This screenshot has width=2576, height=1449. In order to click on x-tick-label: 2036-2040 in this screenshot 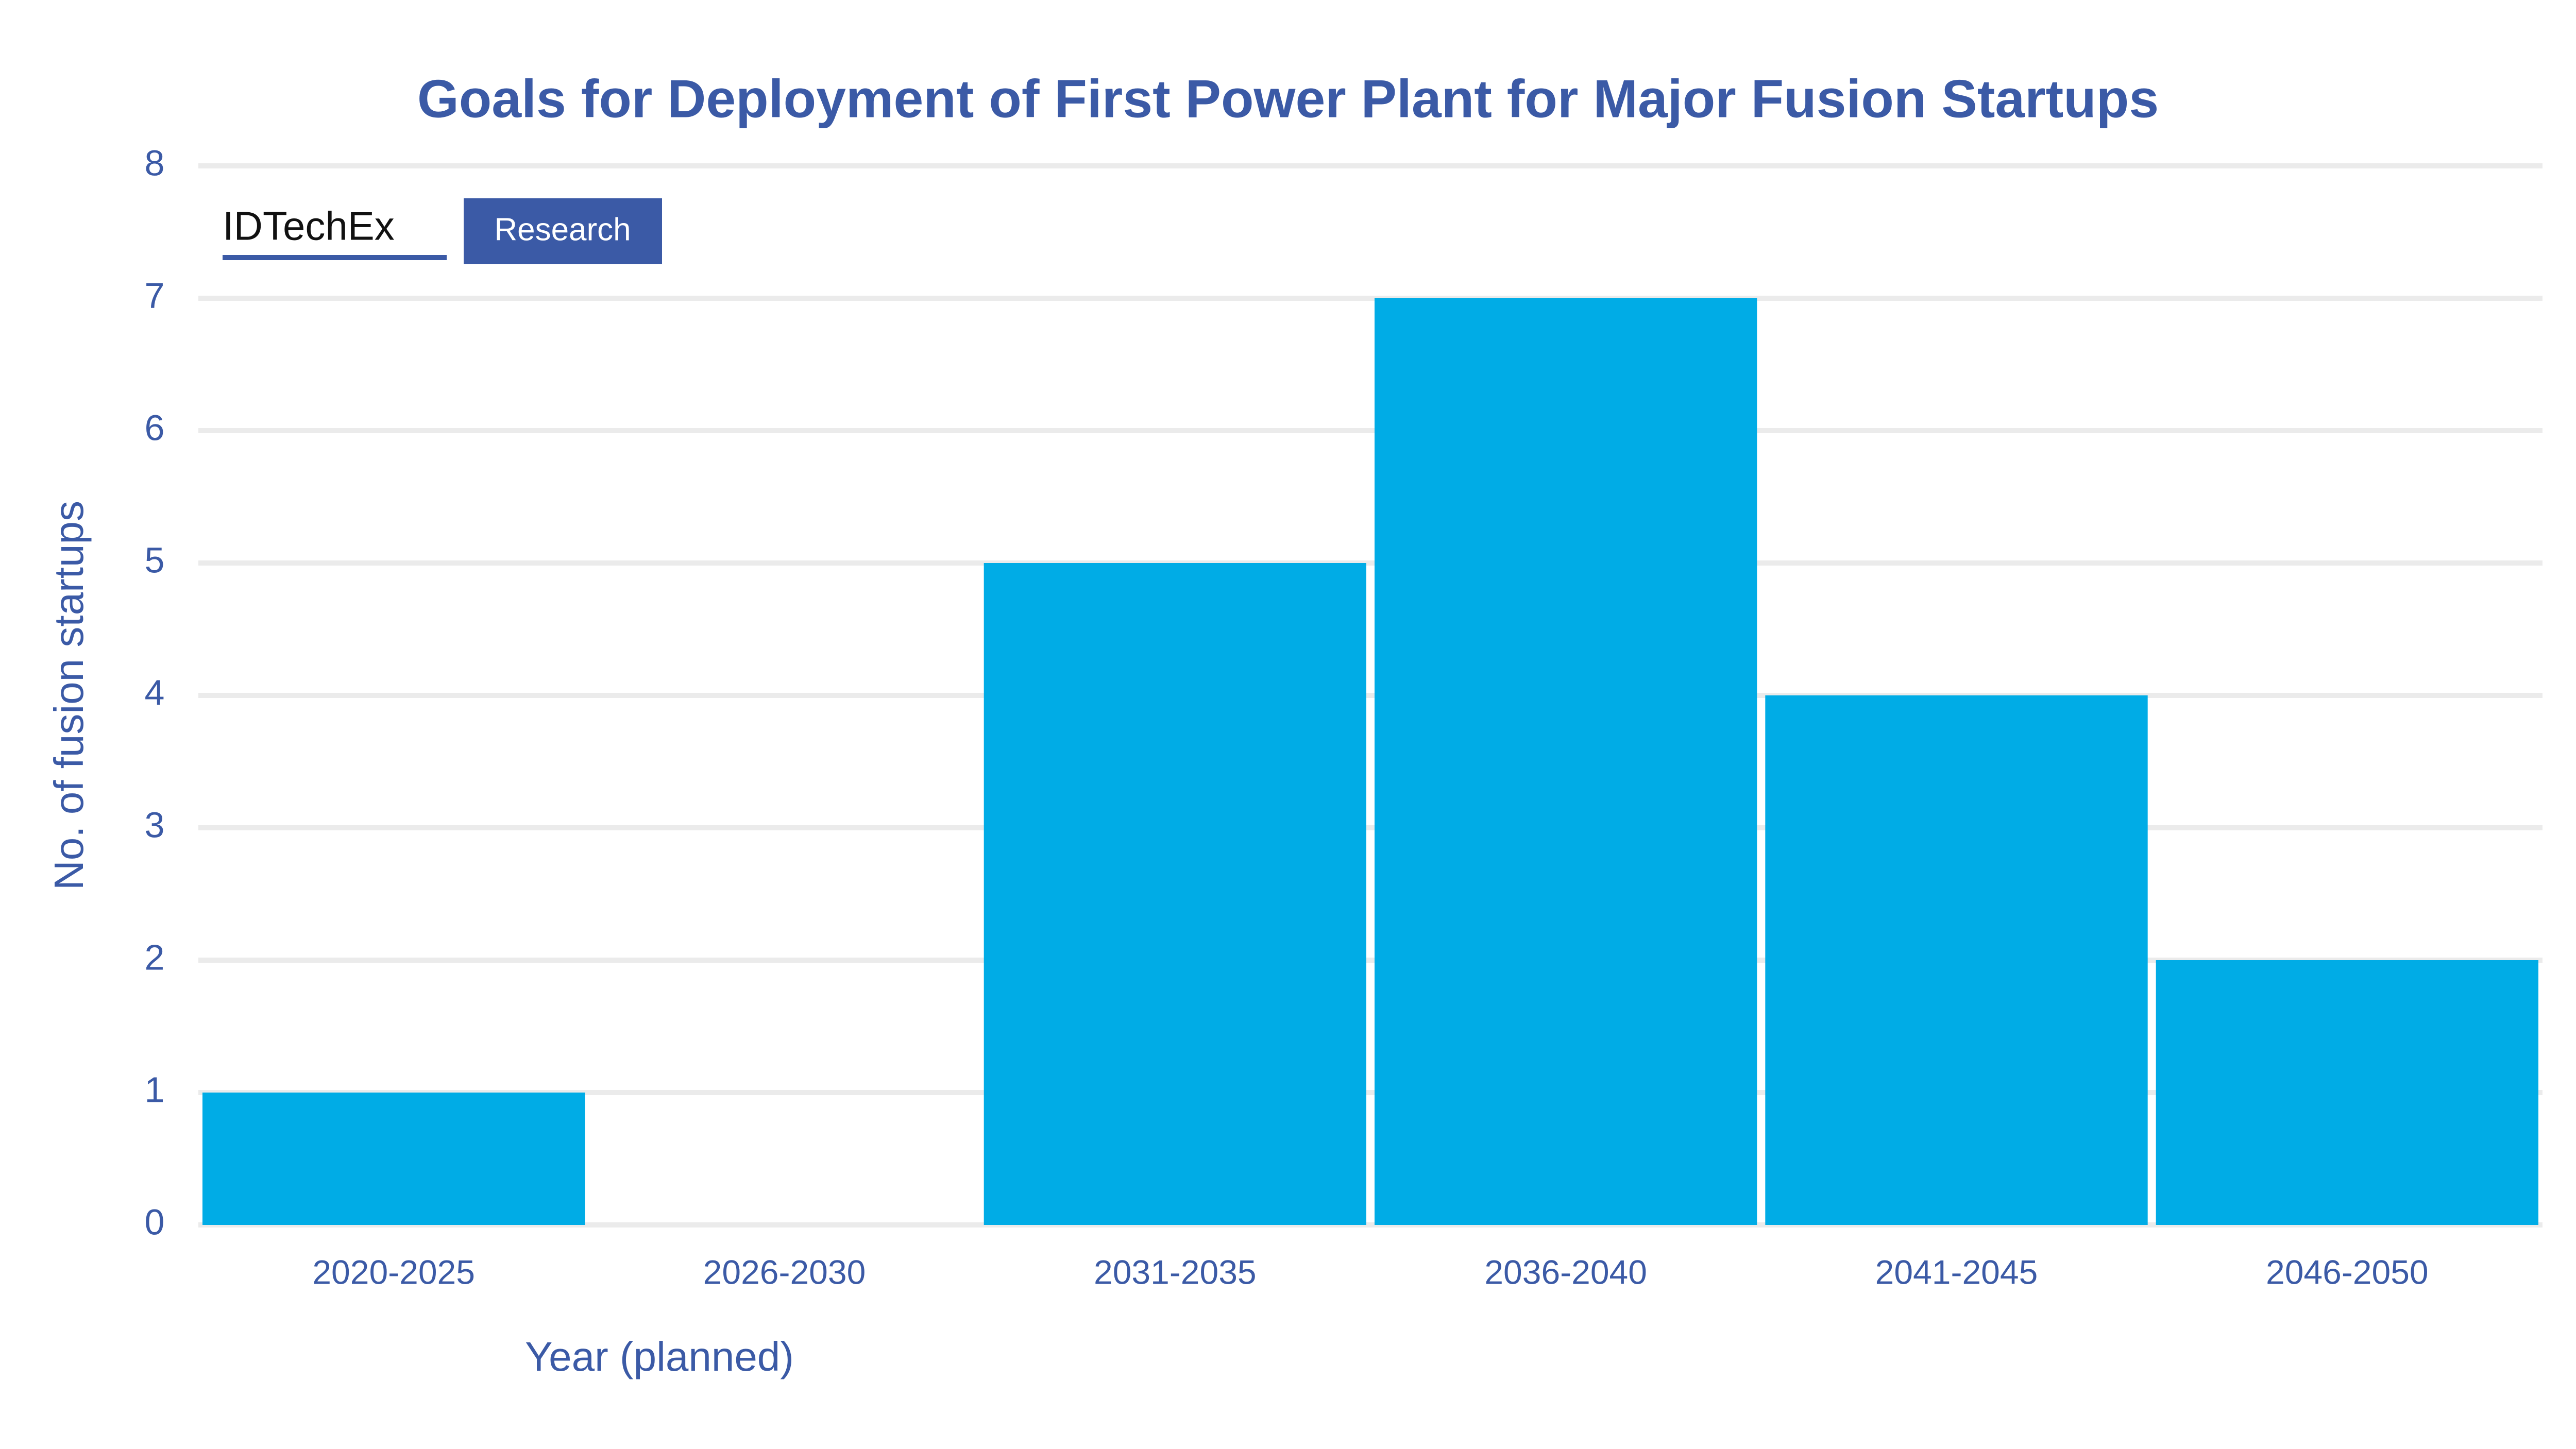, I will do `click(1565, 1272)`.